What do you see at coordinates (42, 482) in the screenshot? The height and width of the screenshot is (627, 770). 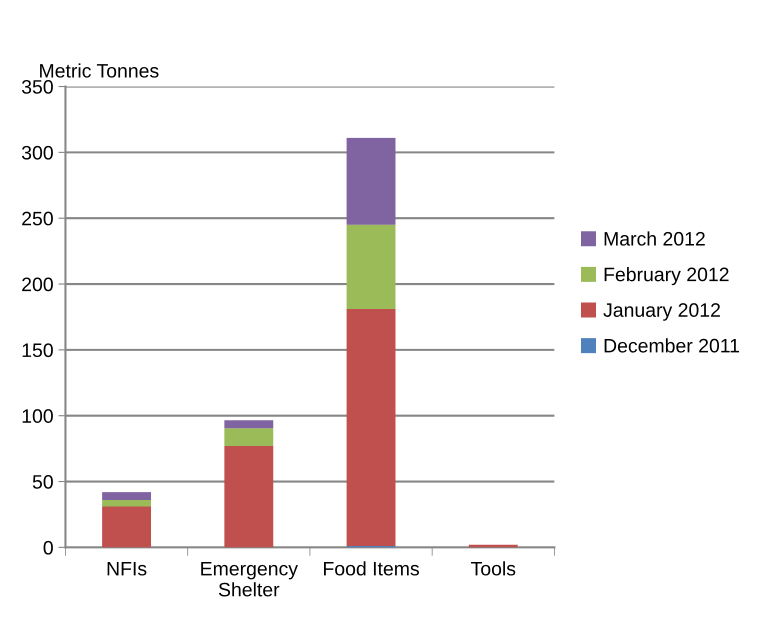 I see `y-tick-label: 50` at bounding box center [42, 482].